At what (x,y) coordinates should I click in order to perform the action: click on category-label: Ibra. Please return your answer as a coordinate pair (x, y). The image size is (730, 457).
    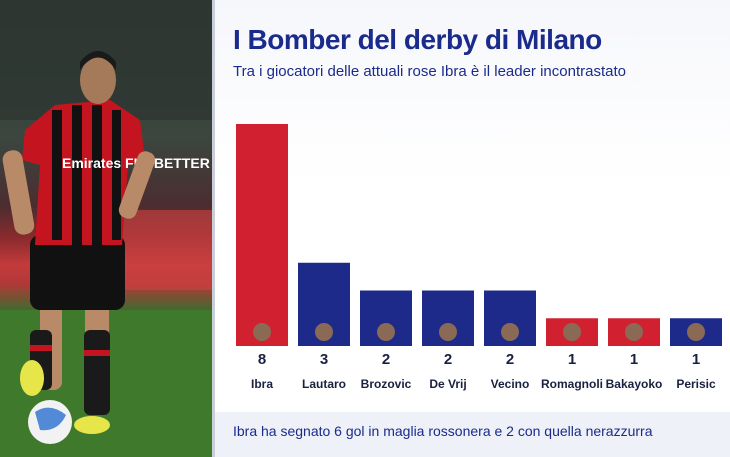
    Looking at the image, I should click on (262, 384).